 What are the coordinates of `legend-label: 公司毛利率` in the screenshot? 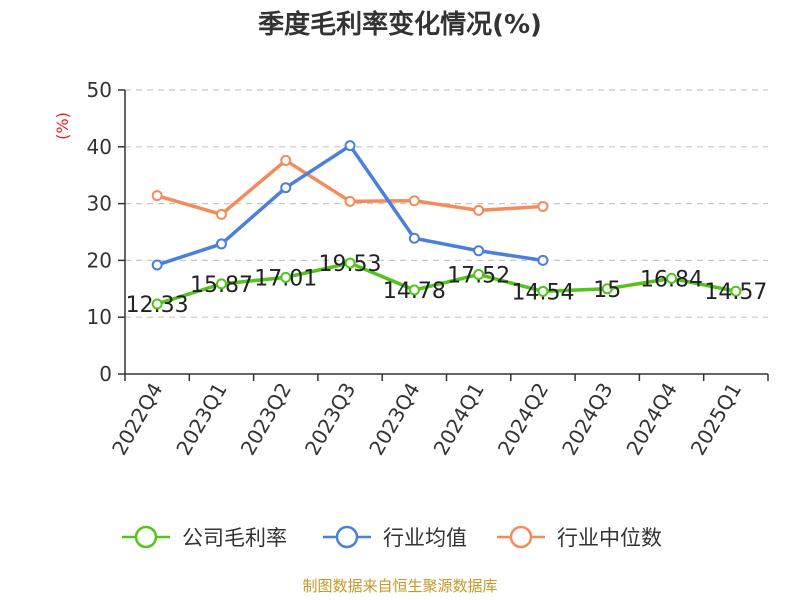 It's located at (234, 538).